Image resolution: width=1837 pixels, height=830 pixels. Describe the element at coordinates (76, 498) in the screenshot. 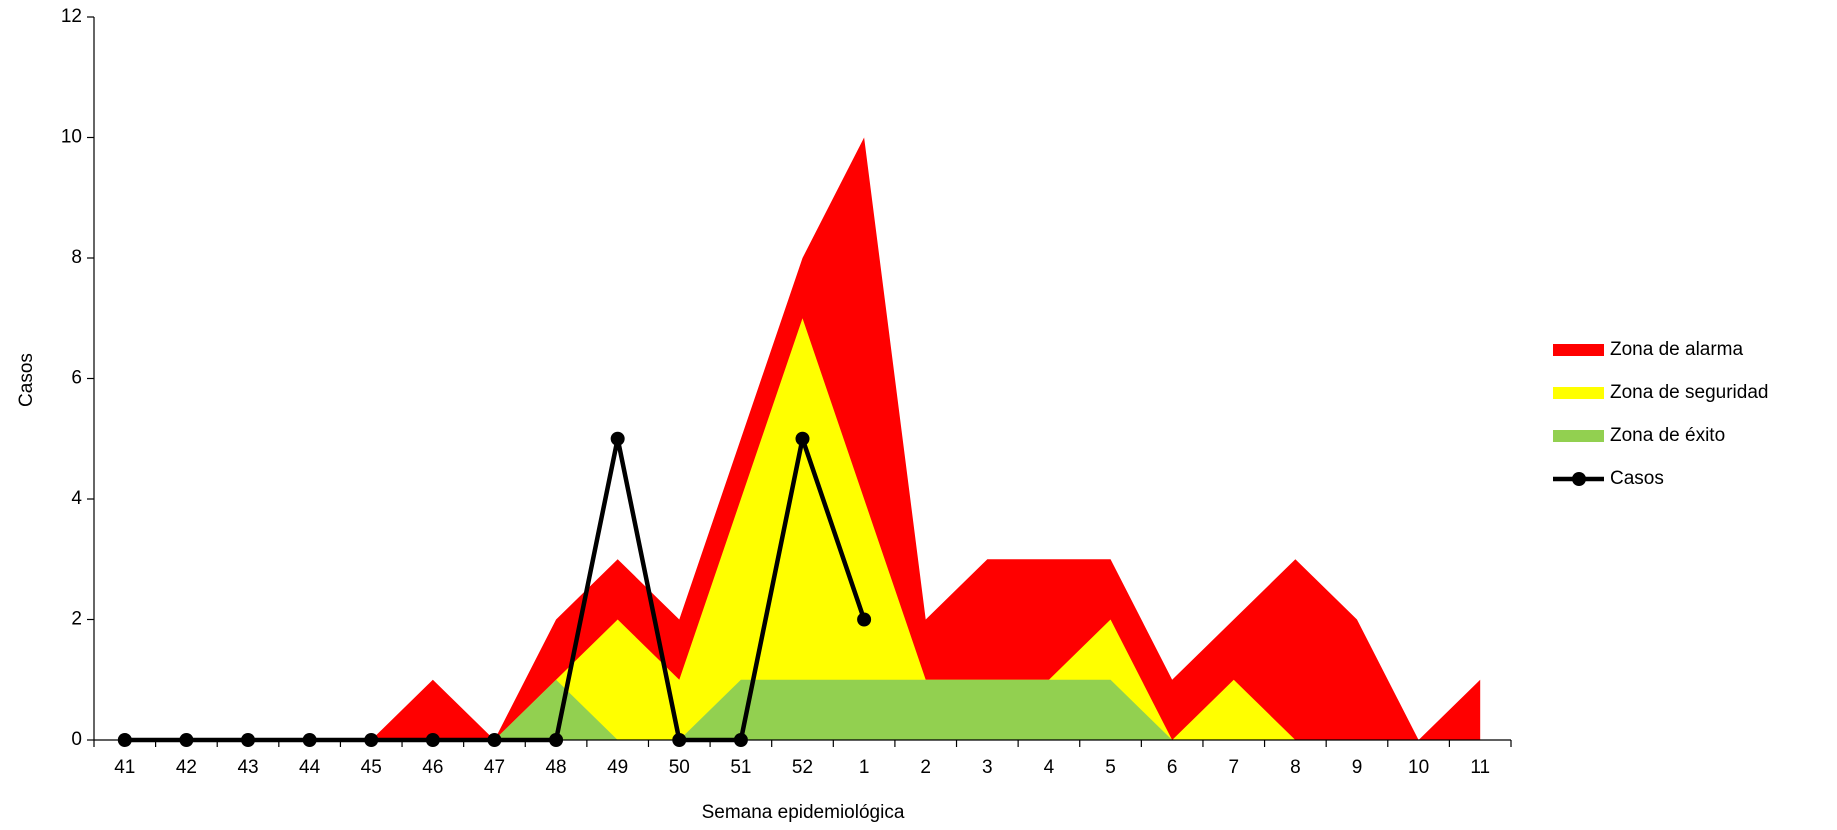

I see `y-tick-label: 4` at that location.